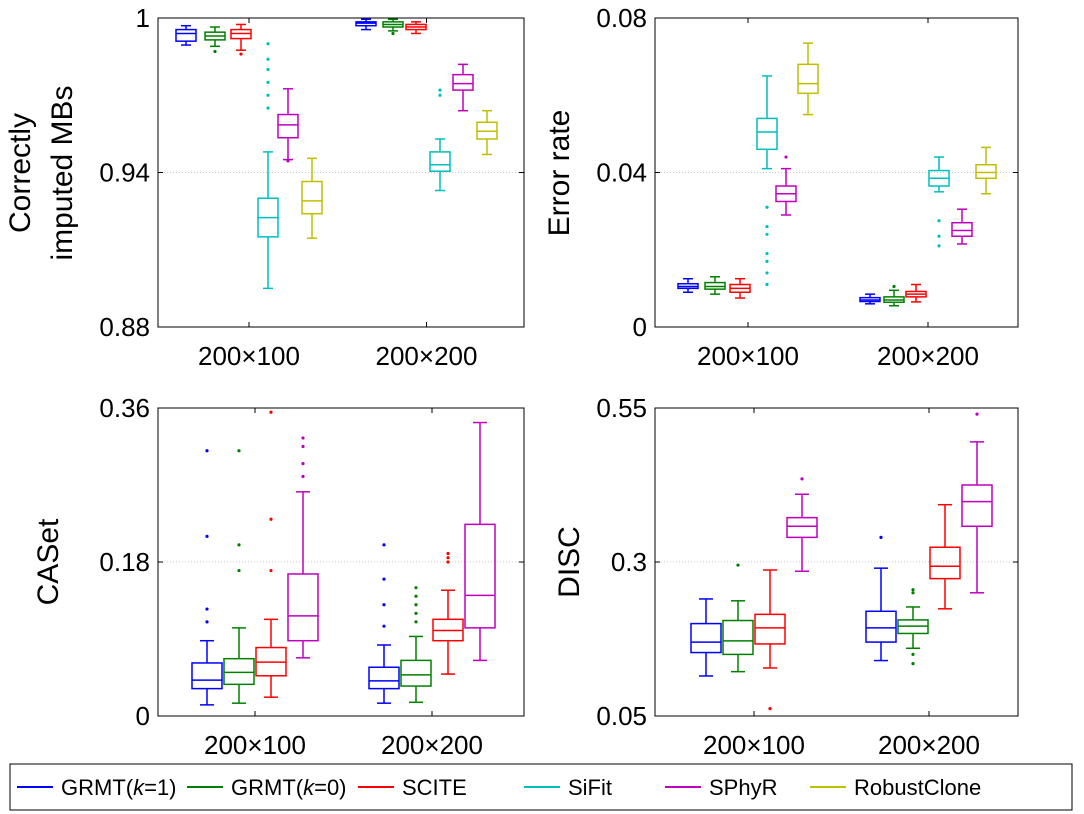 The height and width of the screenshot is (814, 1084). I want to click on legend-item-GRMT1: GRMT(k=1), so click(97, 787).